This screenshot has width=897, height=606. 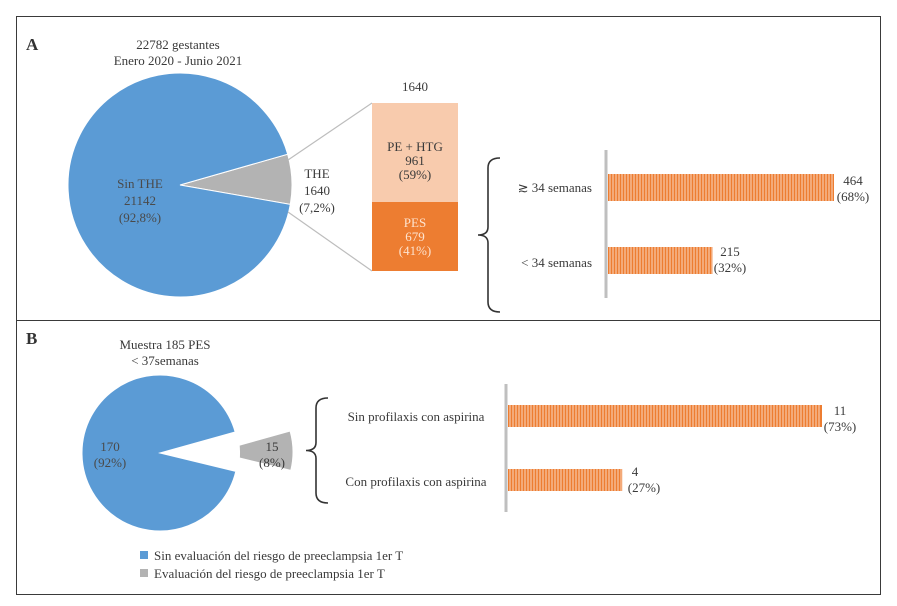 What do you see at coordinates (272, 446) in the screenshot?
I see `slice-b-value-1: 15` at bounding box center [272, 446].